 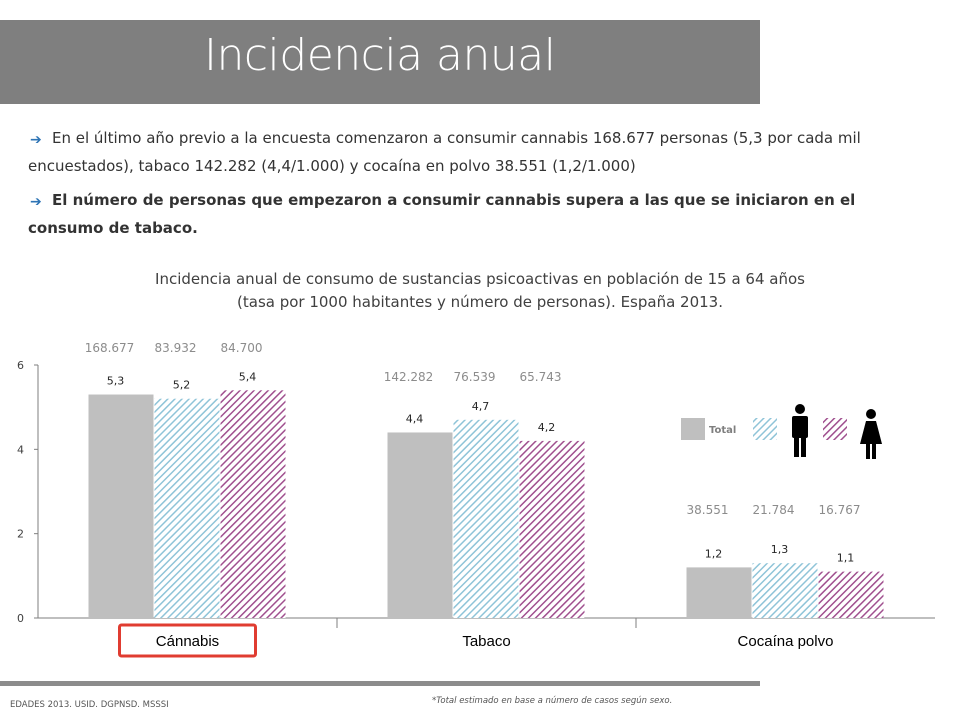 What do you see at coordinates (242, 348) in the screenshot?
I see `persons-label: 84.700` at bounding box center [242, 348].